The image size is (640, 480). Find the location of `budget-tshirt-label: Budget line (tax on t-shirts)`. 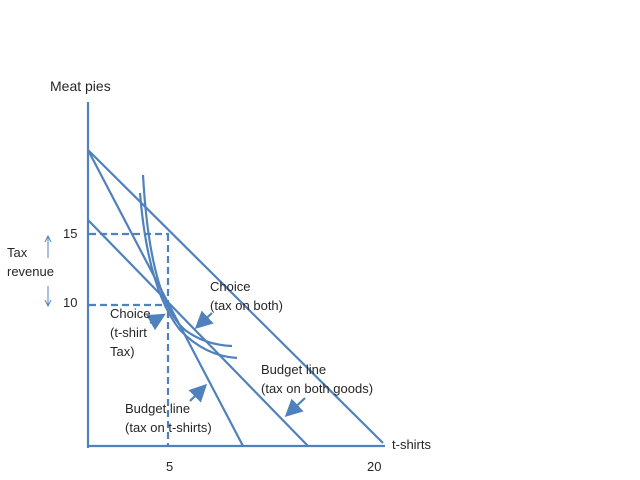

budget-tshirt-label: Budget line (tax on t-shirts) is located at coordinates (168, 418).